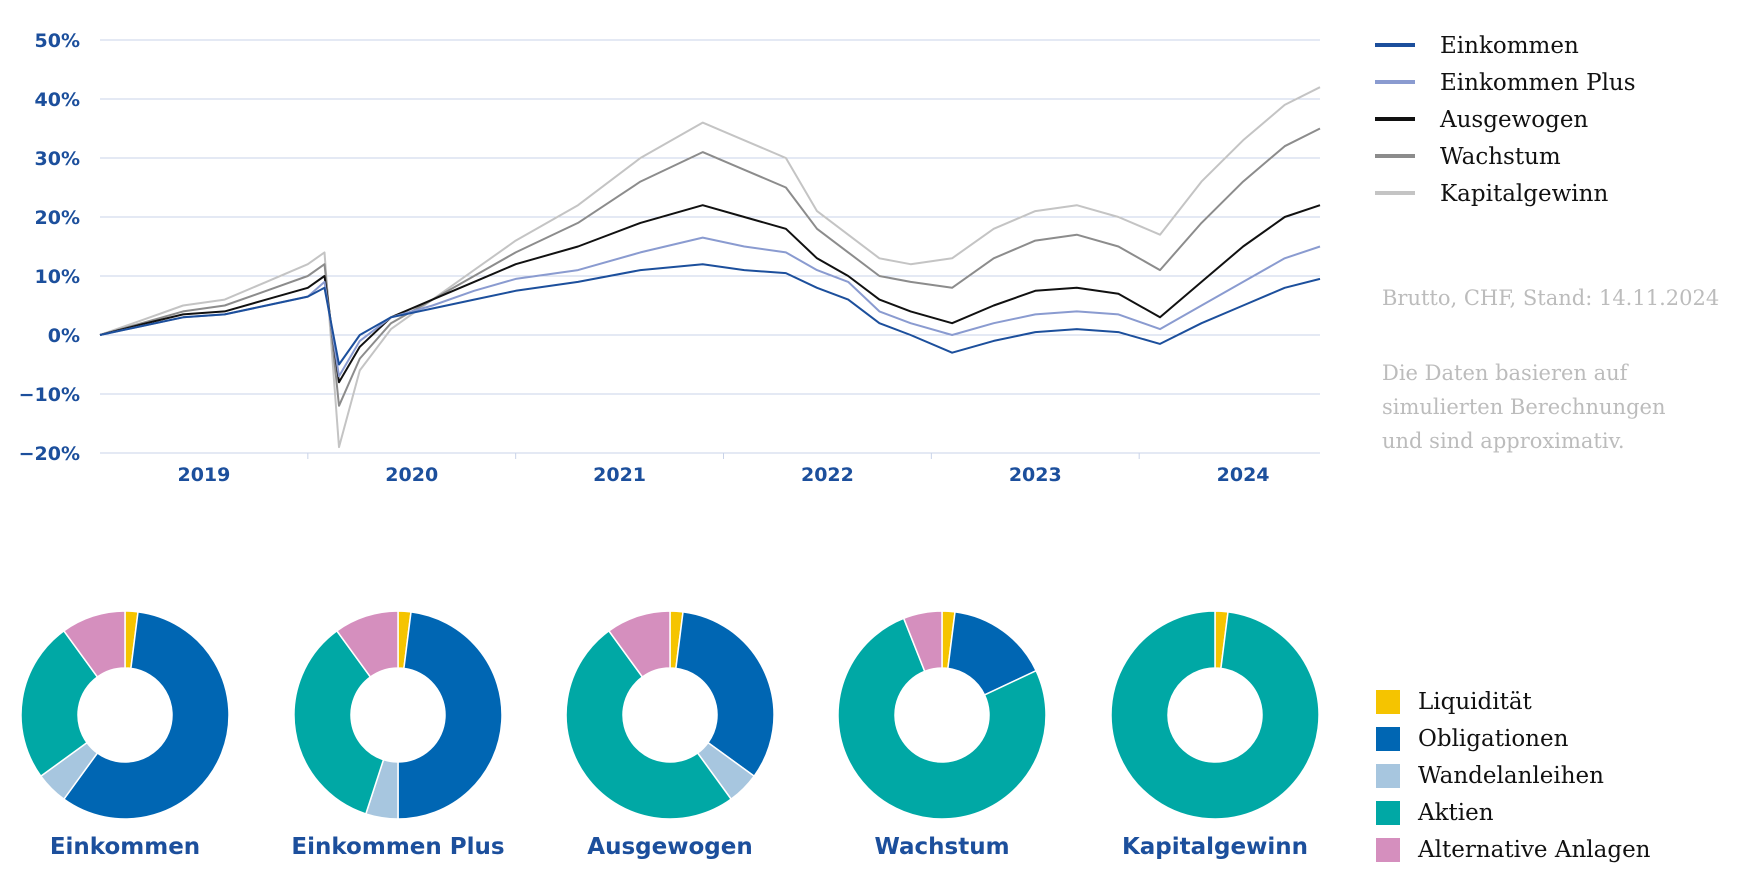  I want to click on note-line-3: und sind approximativ., so click(1503, 441).